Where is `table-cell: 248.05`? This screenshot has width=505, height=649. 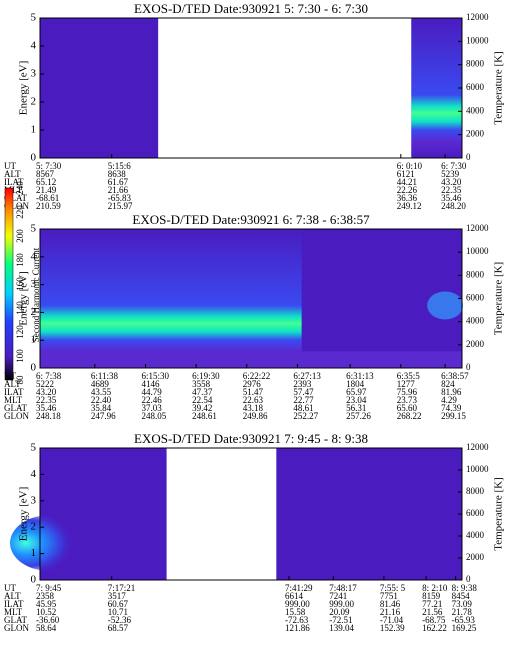
table-cell: 248.05 is located at coordinates (154, 416).